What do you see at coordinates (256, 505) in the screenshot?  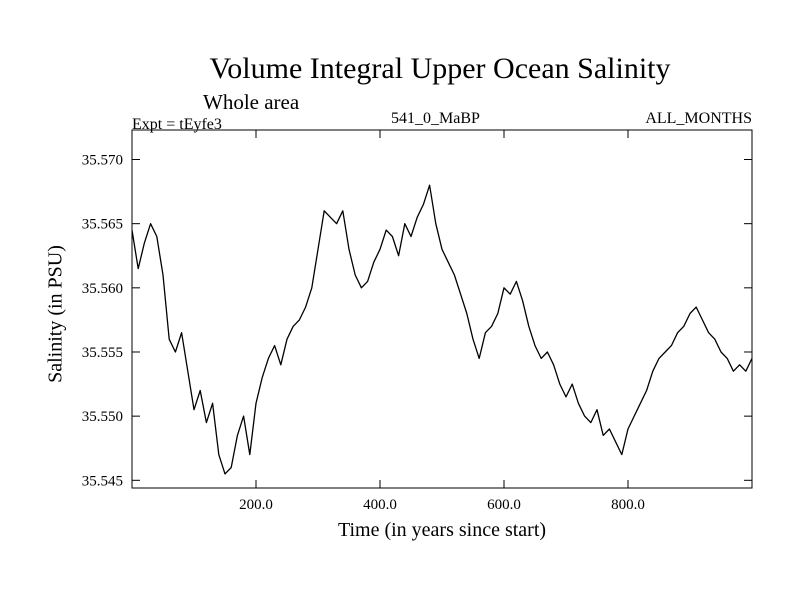 I see `x-tick-label: 200.0` at bounding box center [256, 505].